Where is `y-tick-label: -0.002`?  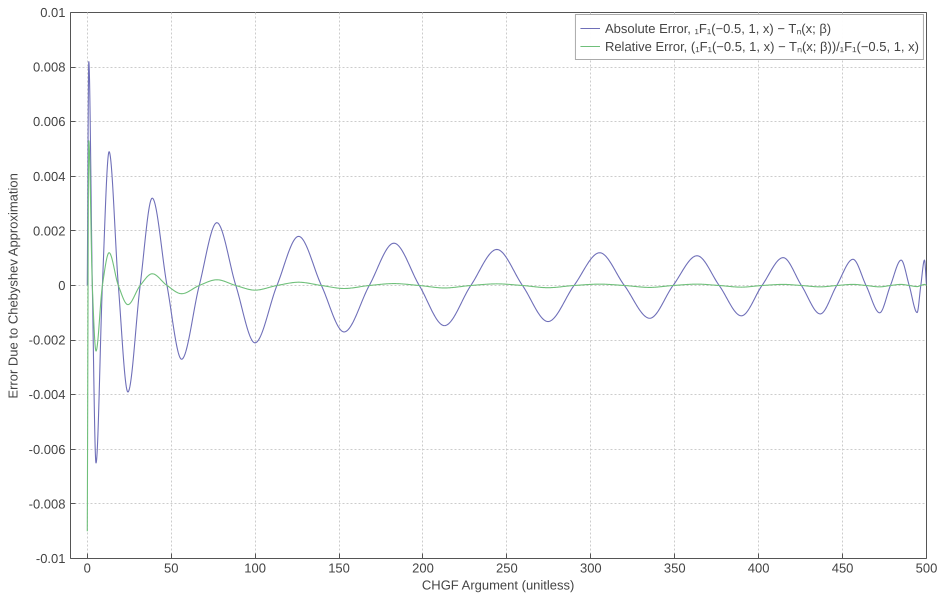
y-tick-label: -0.002 is located at coordinates (47, 340).